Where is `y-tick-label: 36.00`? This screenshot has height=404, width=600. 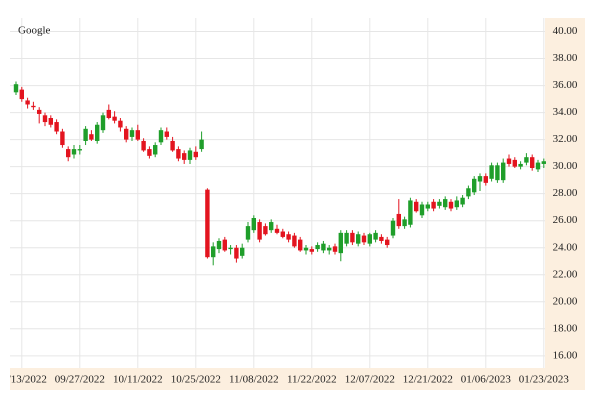 y-tick-label: 36.00 is located at coordinates (565, 85).